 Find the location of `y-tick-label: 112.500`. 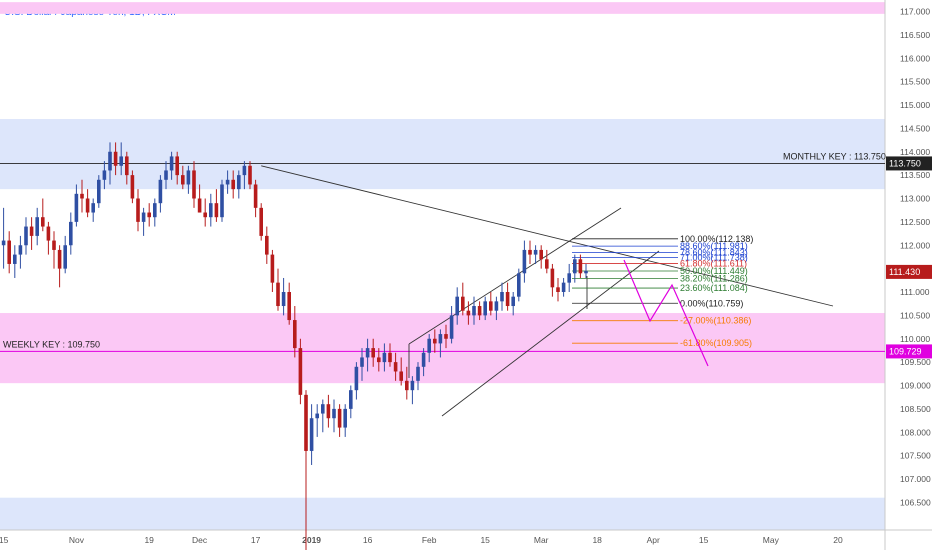

y-tick-label: 112.500 is located at coordinates (915, 222).